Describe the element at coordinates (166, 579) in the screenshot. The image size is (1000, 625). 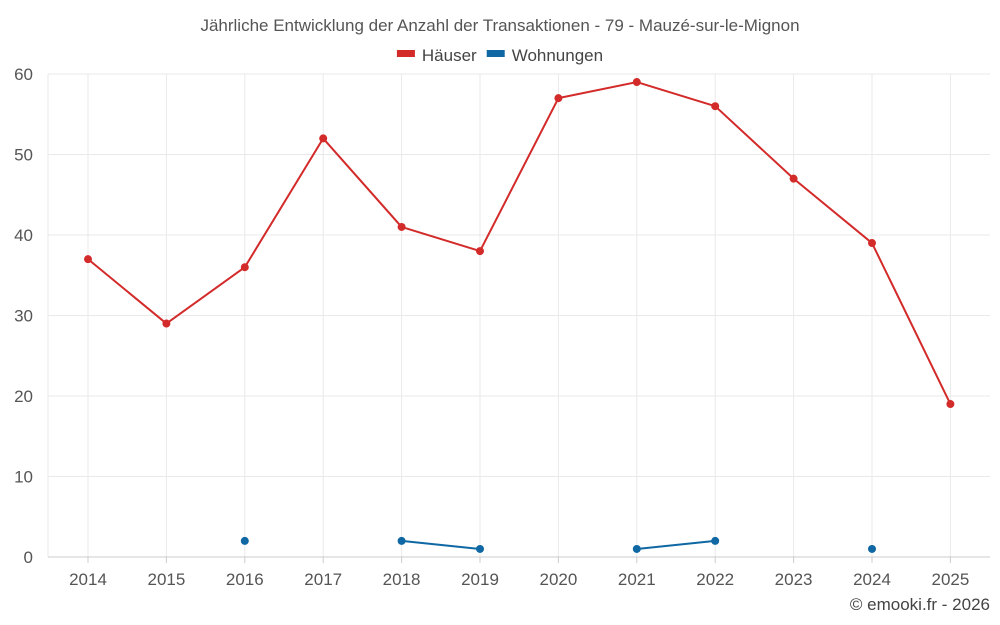
I see `x-tick-label: 2015` at that location.